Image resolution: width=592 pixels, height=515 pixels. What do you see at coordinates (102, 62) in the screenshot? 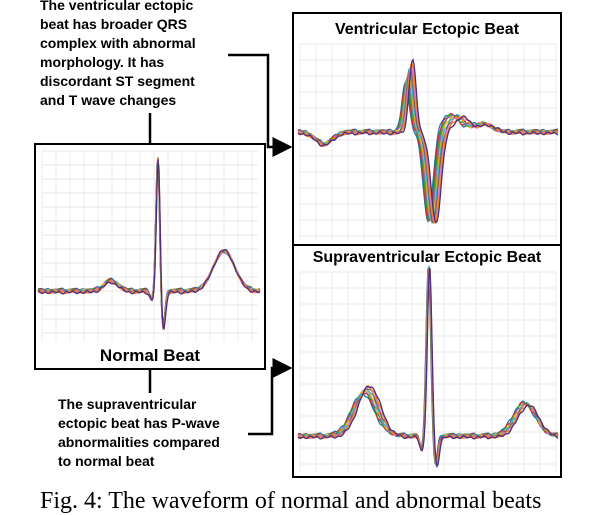
I see `note-line: morphology. It has` at bounding box center [102, 62].